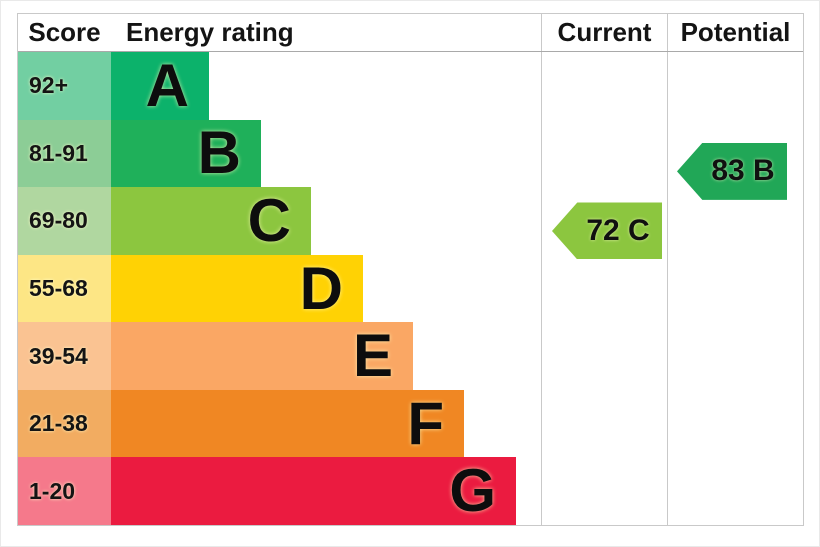  What do you see at coordinates (735, 356) in the screenshot?
I see `potential-cell-e` at bounding box center [735, 356].